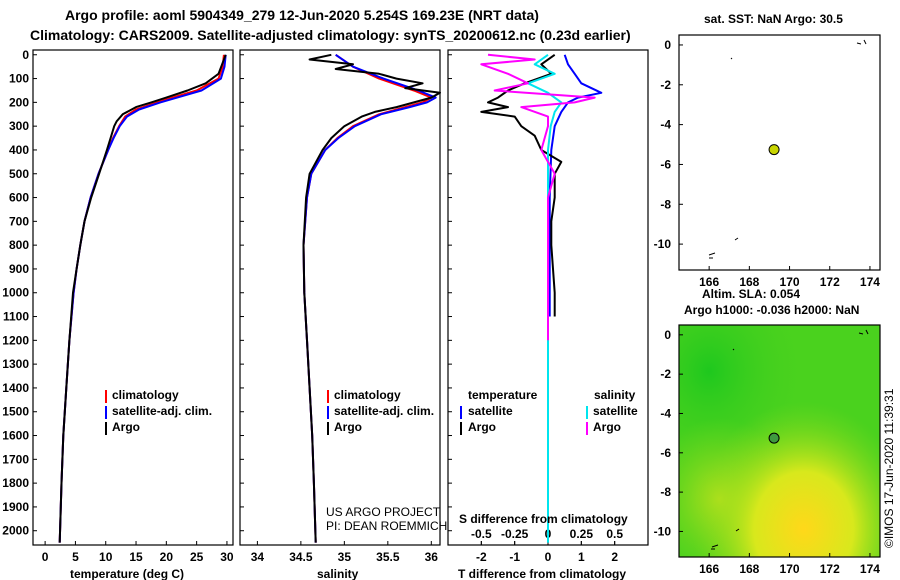 This screenshot has width=900, height=580. Describe the element at coordinates (481, 557) in the screenshot. I see `x-tick-label: -2` at that location.